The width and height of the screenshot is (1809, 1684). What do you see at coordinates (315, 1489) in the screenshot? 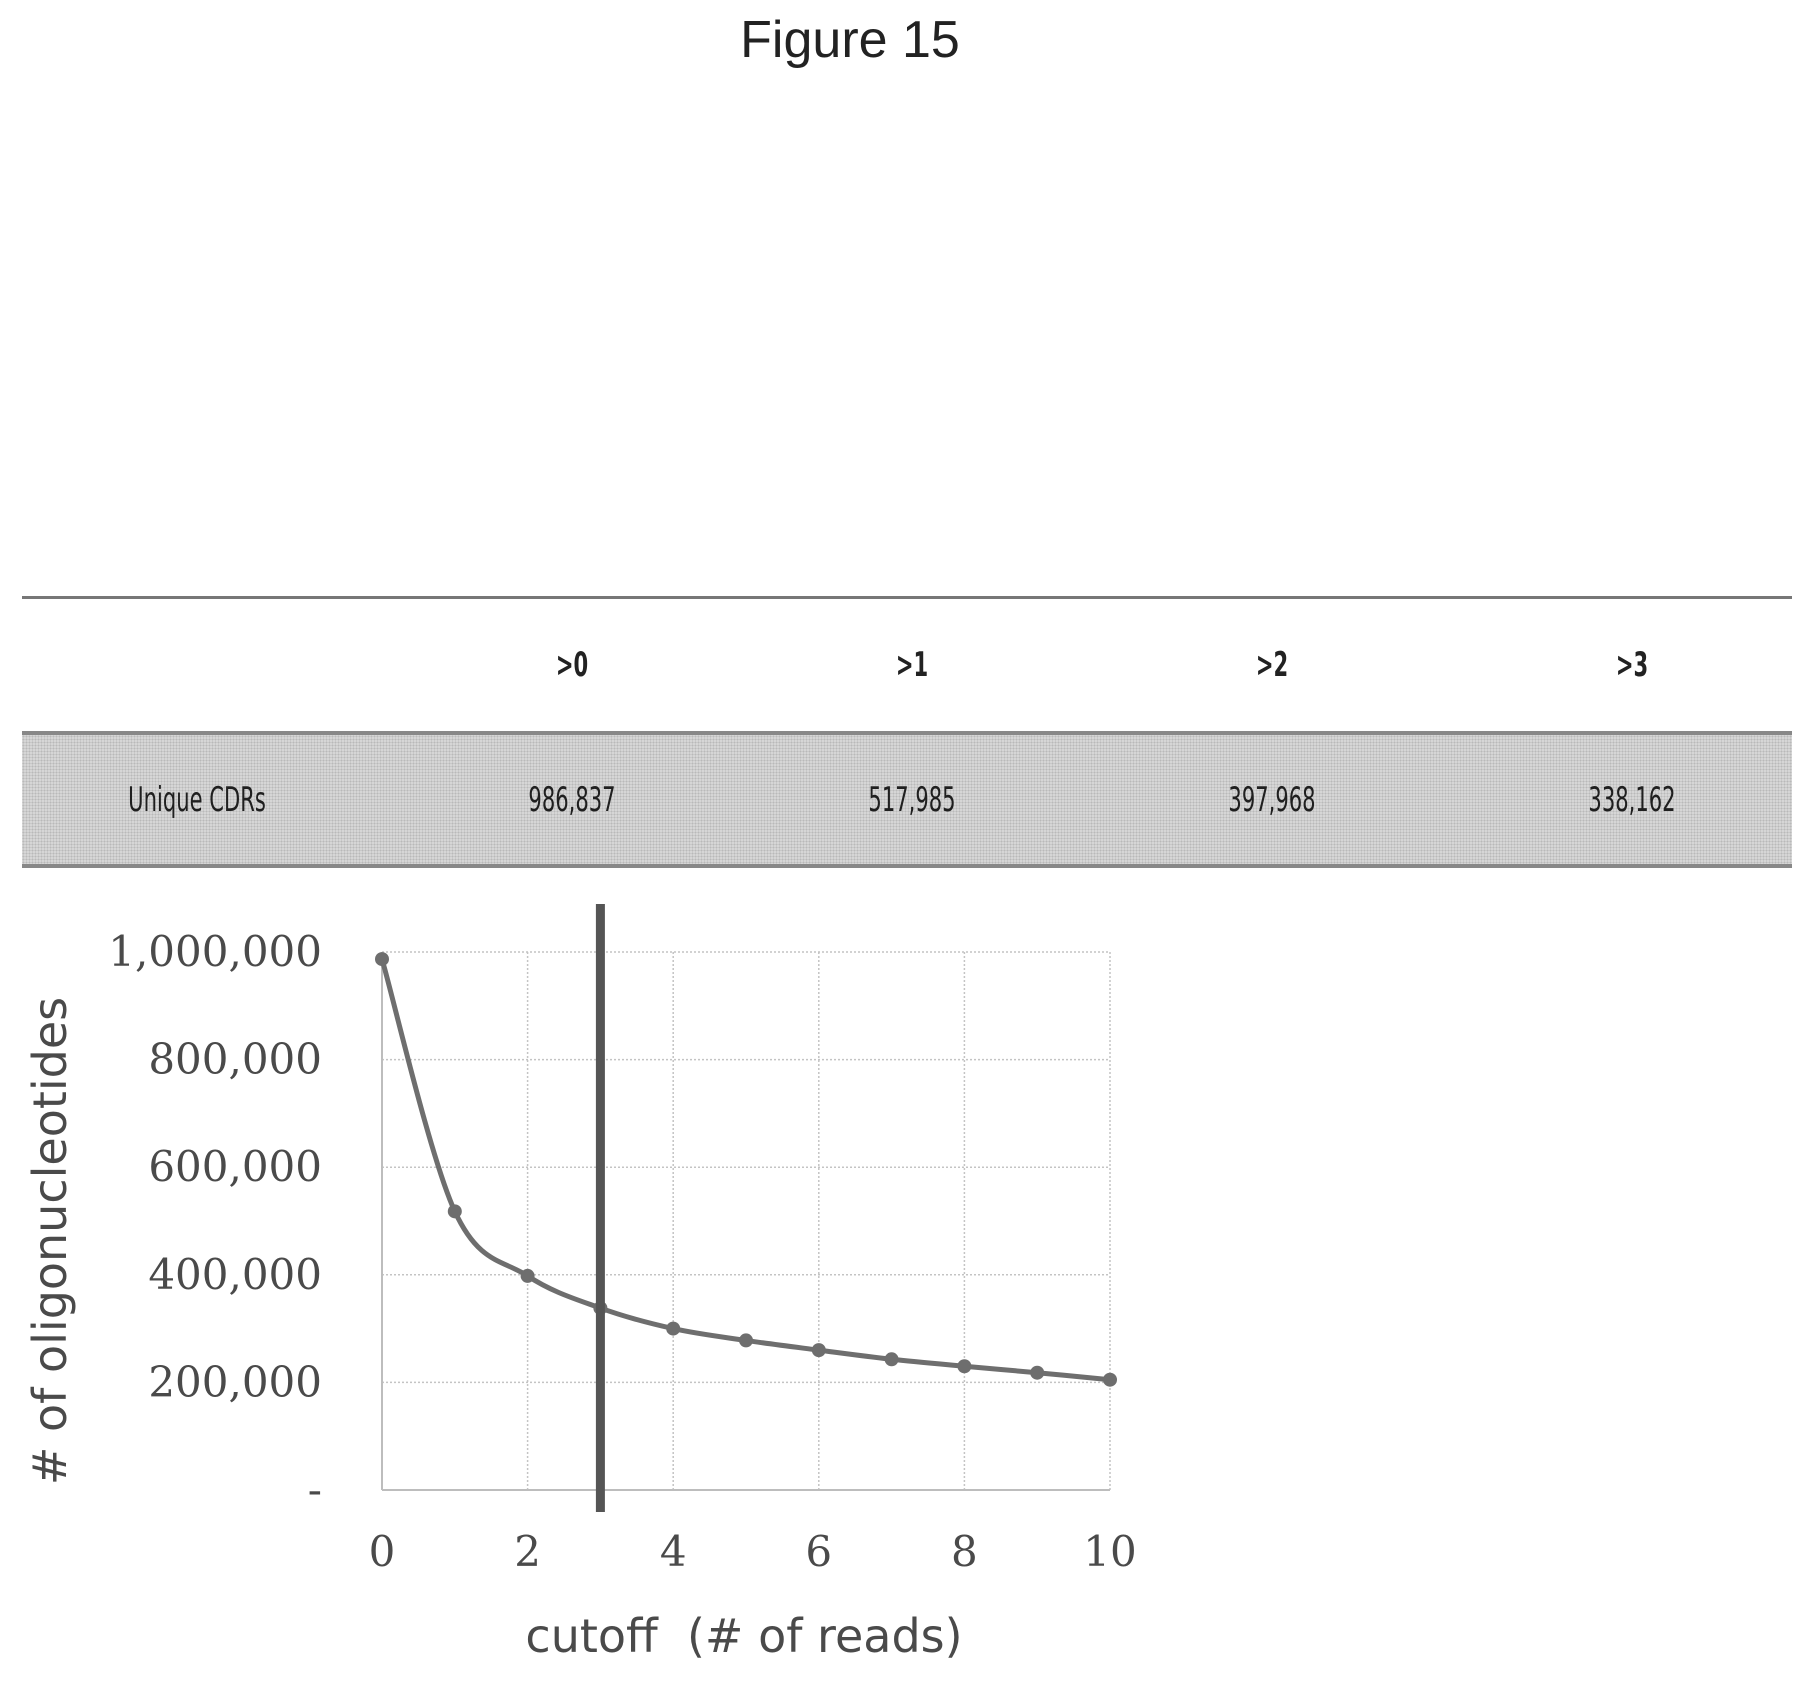
I see `y-tick-label-0: -` at bounding box center [315, 1489].